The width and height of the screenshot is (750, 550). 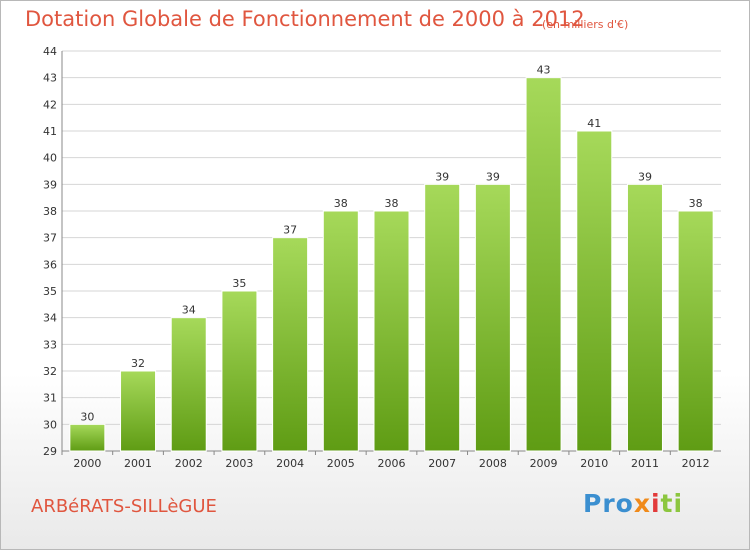 I want to click on x-tick-label: 2007, so click(x=442, y=463).